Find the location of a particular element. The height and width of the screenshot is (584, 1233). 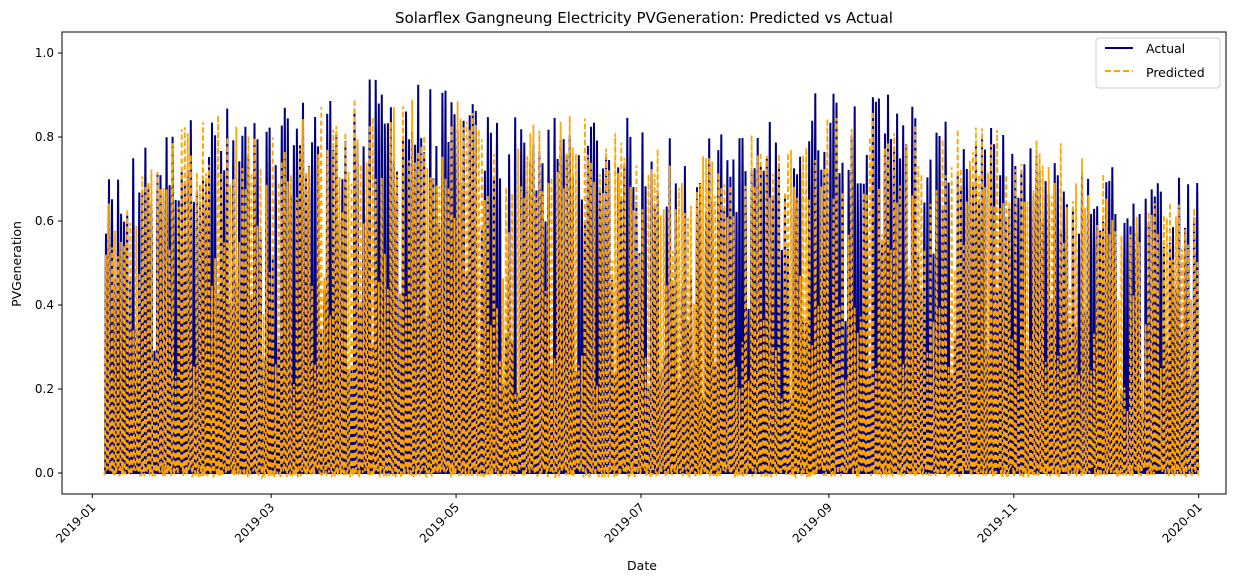

y-axis: 0.0 0.2 0.4 0.6 0.8 1.0 is located at coordinates (48, 263).